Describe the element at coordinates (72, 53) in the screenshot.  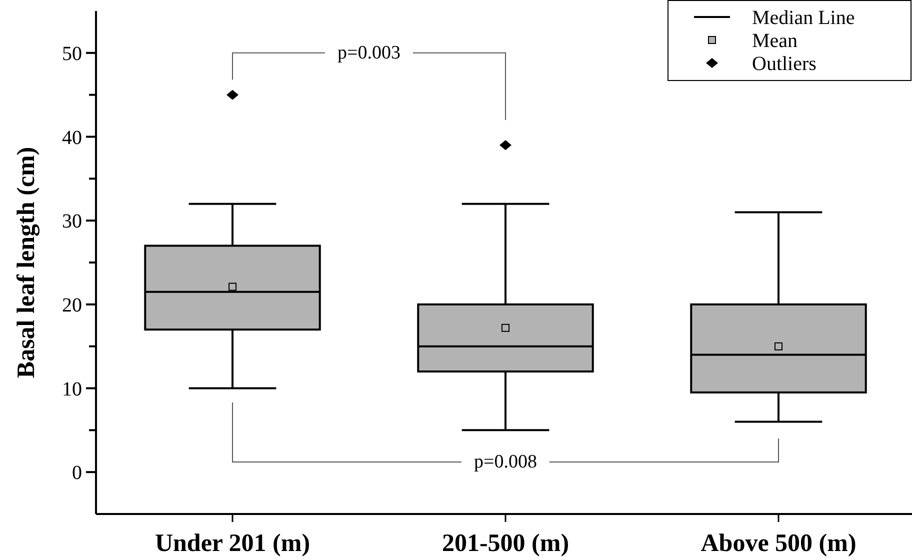
I see `y-tick-label: 50` at that location.